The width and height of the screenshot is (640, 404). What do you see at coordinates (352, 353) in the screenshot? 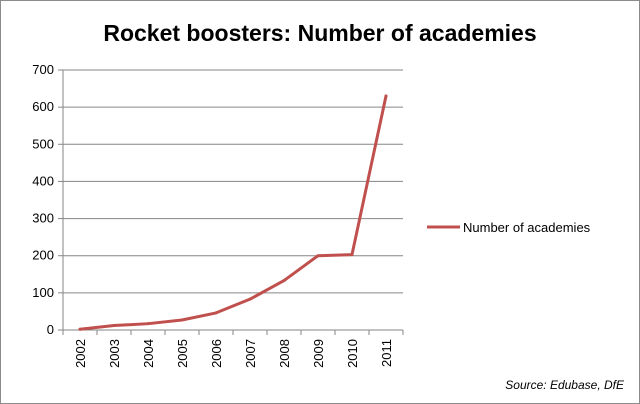
I see `x-tick-label: 2010` at bounding box center [352, 353].